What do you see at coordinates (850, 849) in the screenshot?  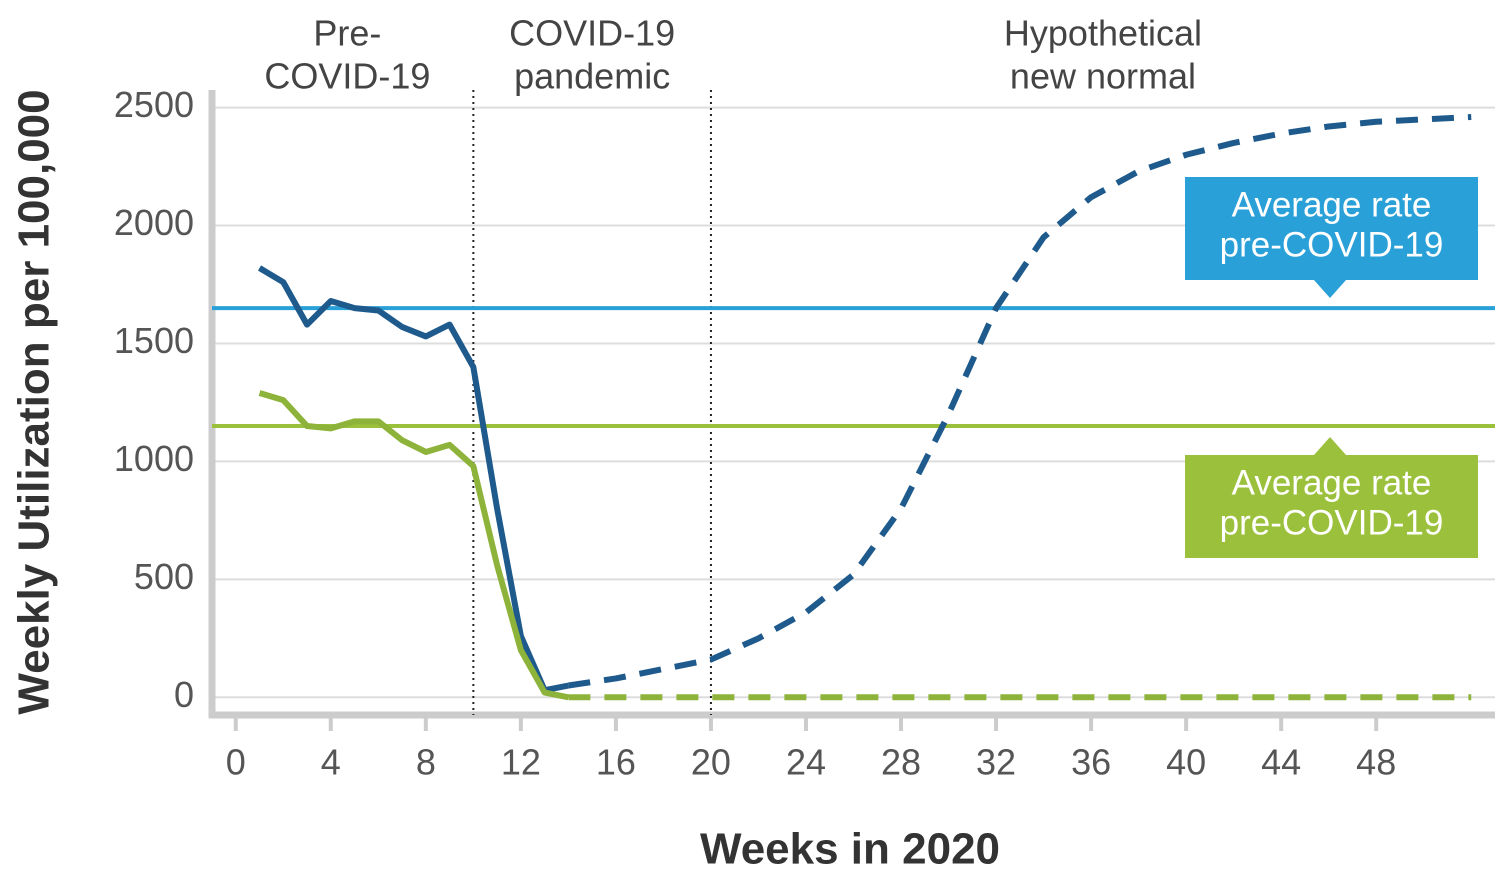 I see `x-axis-title: Weeks in 2020` at bounding box center [850, 849].